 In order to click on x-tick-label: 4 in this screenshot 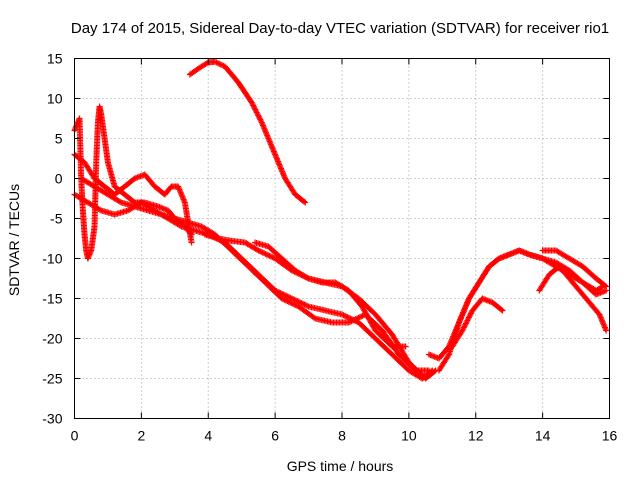, I will do `click(208, 436)`.